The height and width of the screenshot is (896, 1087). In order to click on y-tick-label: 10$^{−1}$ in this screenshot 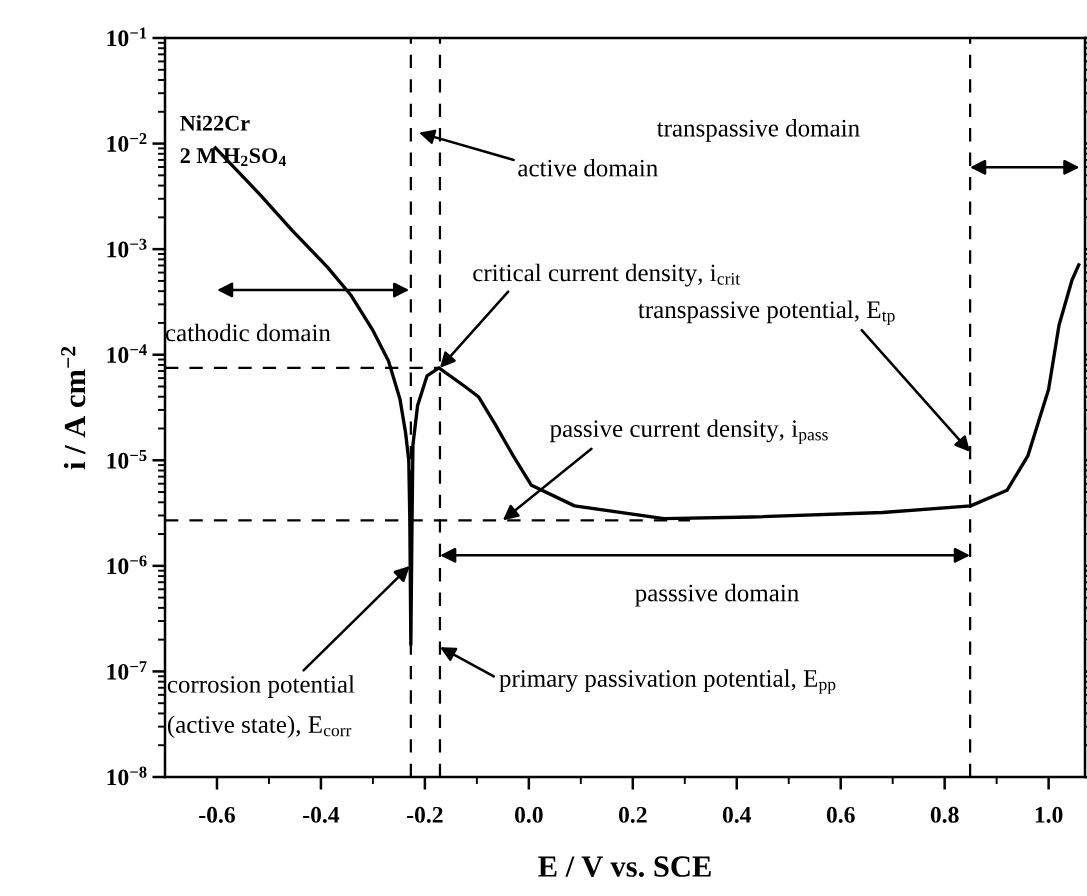, I will do `click(127, 37)`.